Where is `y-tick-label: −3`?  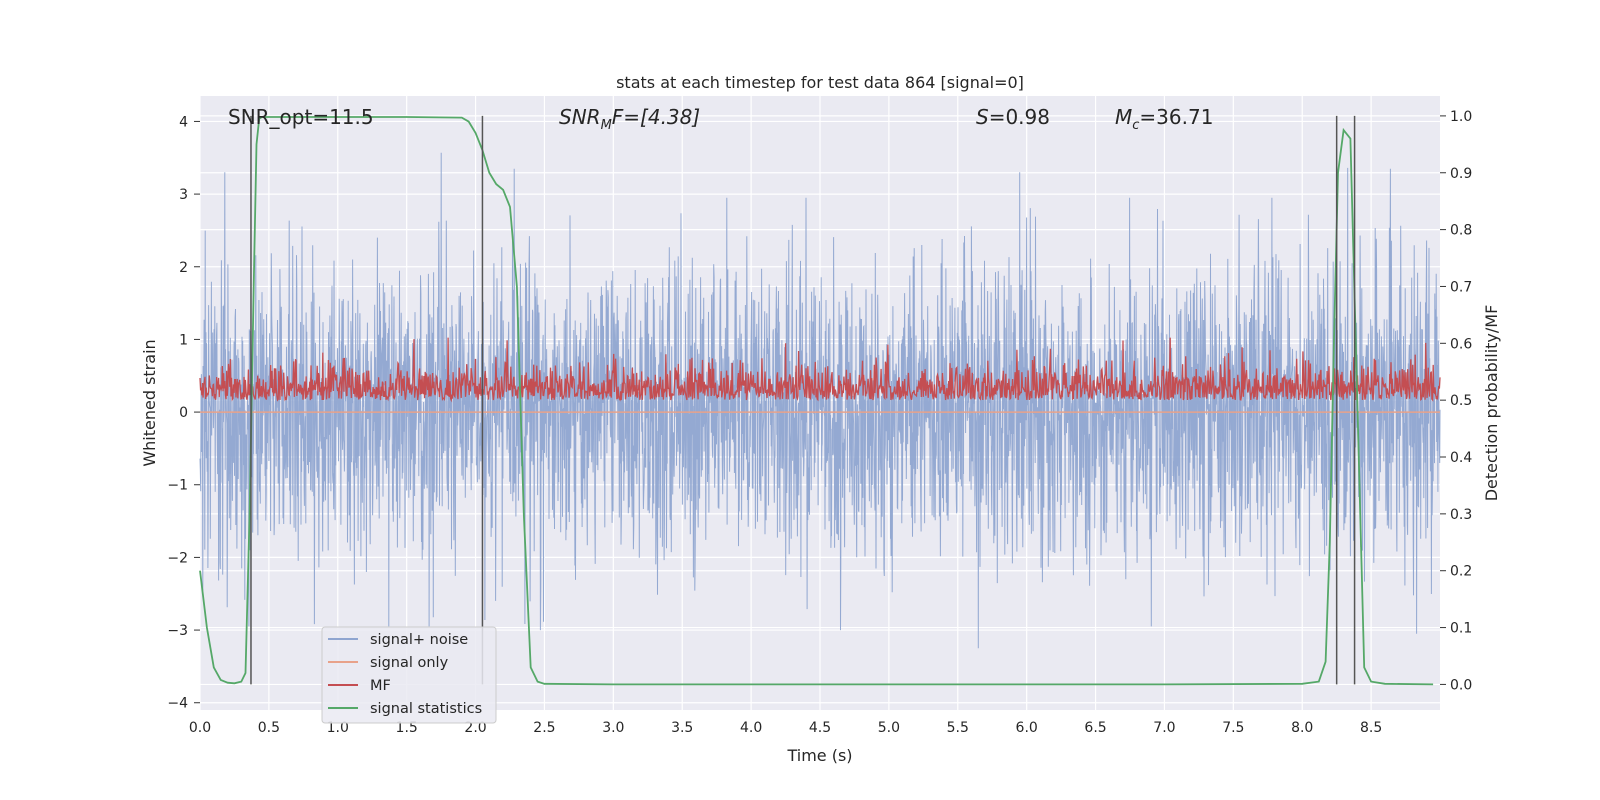 y-tick-label: −3 is located at coordinates (177, 631).